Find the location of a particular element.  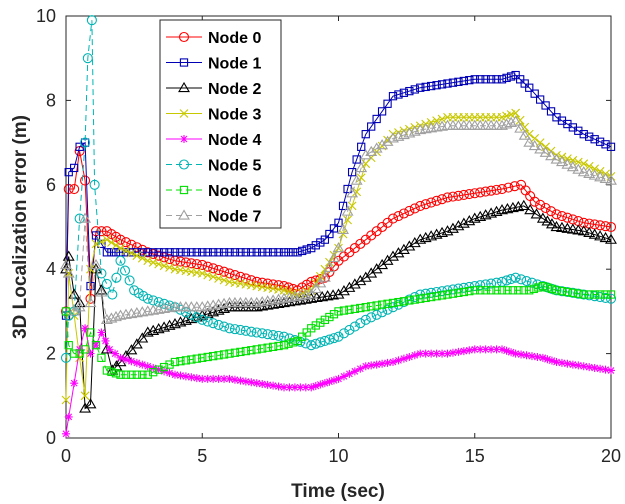

legend-label: Node 6 is located at coordinates (234, 191).